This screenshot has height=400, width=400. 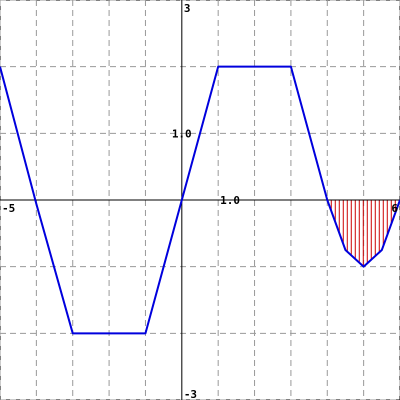 What do you see at coordinates (187, 8) in the screenshot?
I see `y-max-label: 3` at bounding box center [187, 8].